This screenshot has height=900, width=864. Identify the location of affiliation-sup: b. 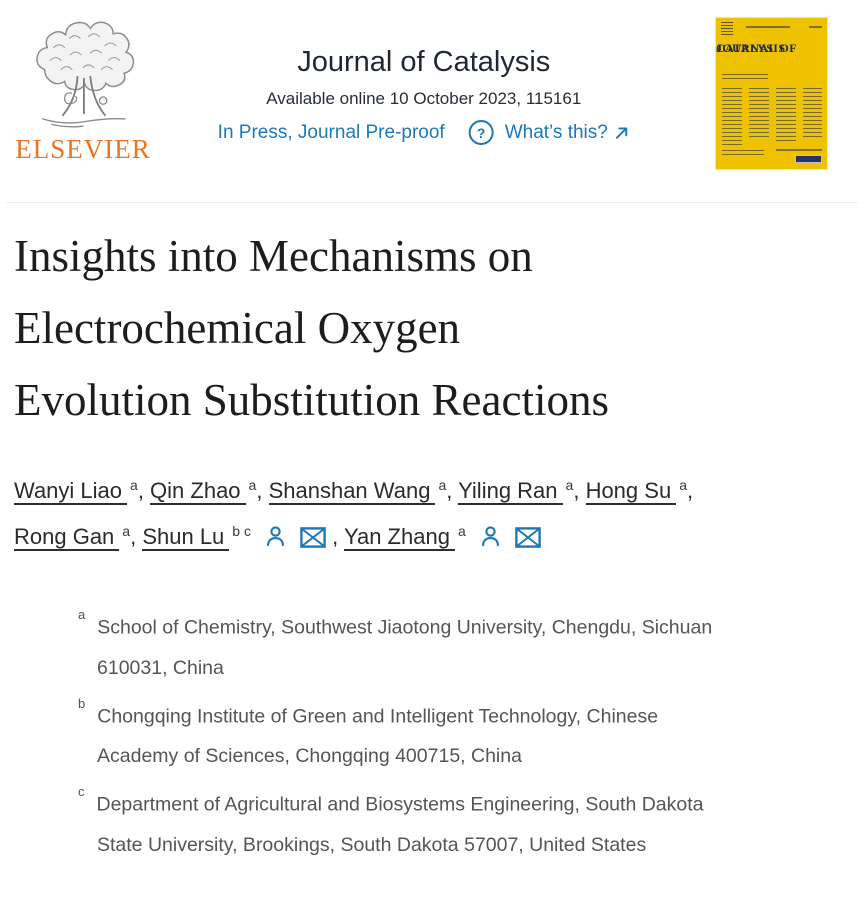
(82, 703).